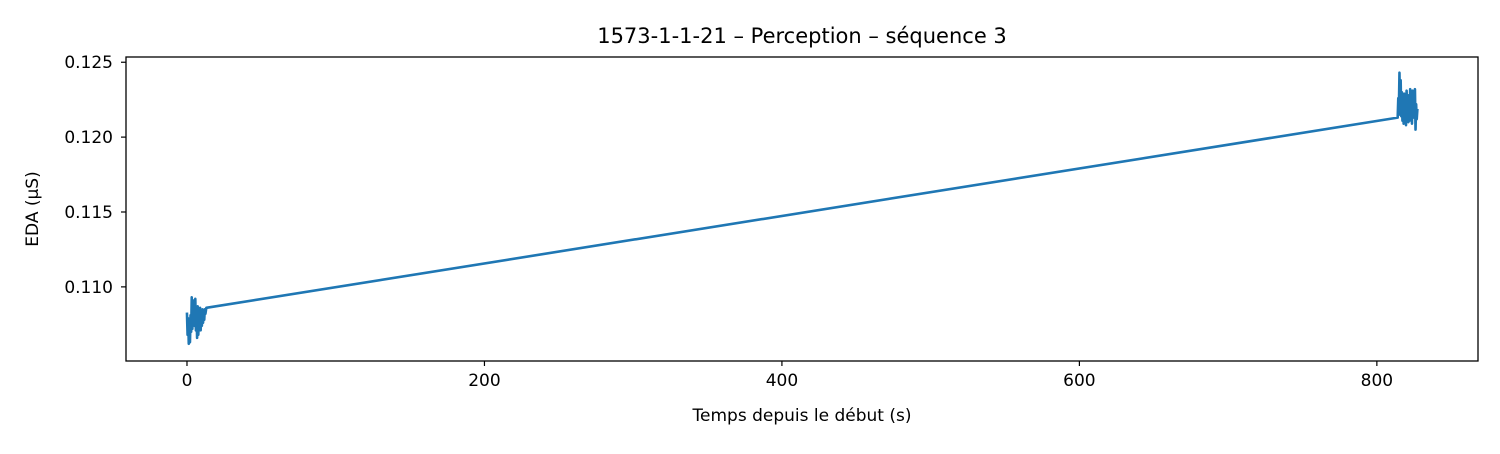 The image size is (1500, 454). What do you see at coordinates (802, 36) in the screenshot?
I see `chart-title: 1573-1-1-21 – Perception – séquence 3` at bounding box center [802, 36].